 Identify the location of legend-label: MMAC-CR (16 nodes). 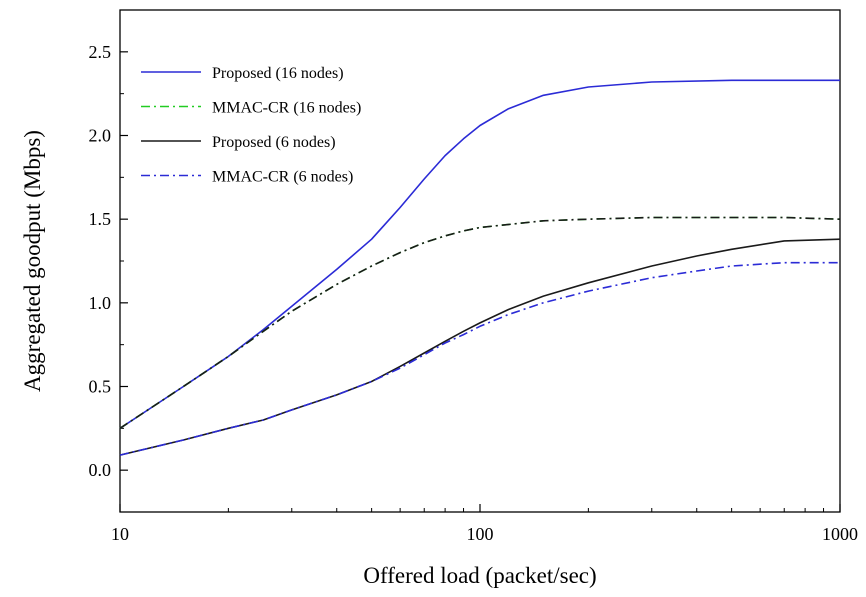
(286, 108).